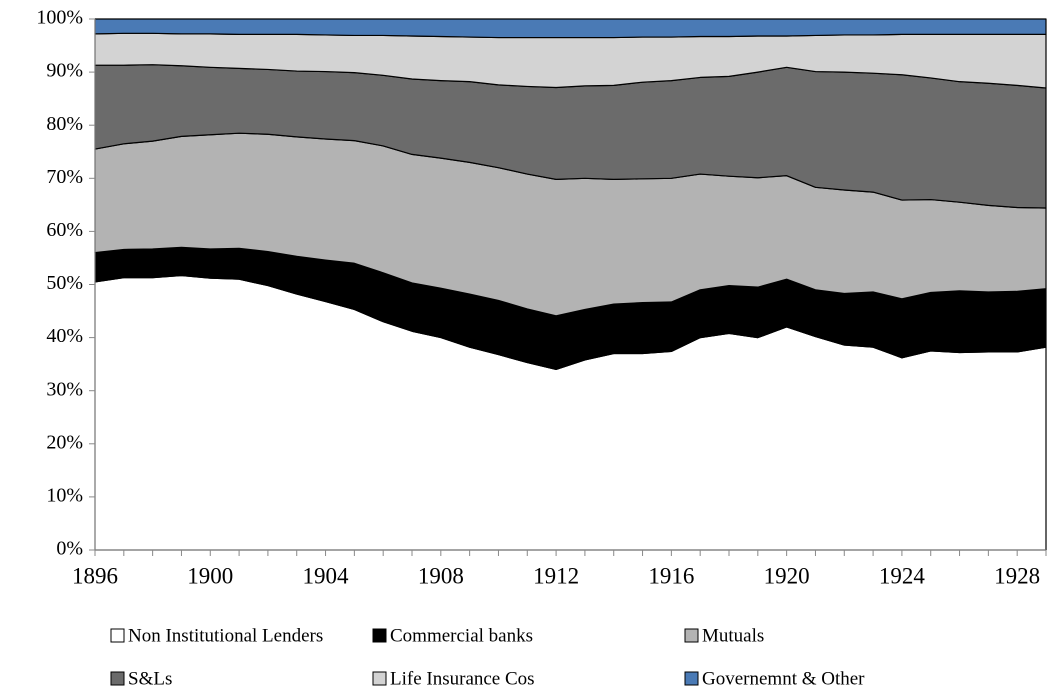  I want to click on x-tick-label: 1912, so click(556, 575).